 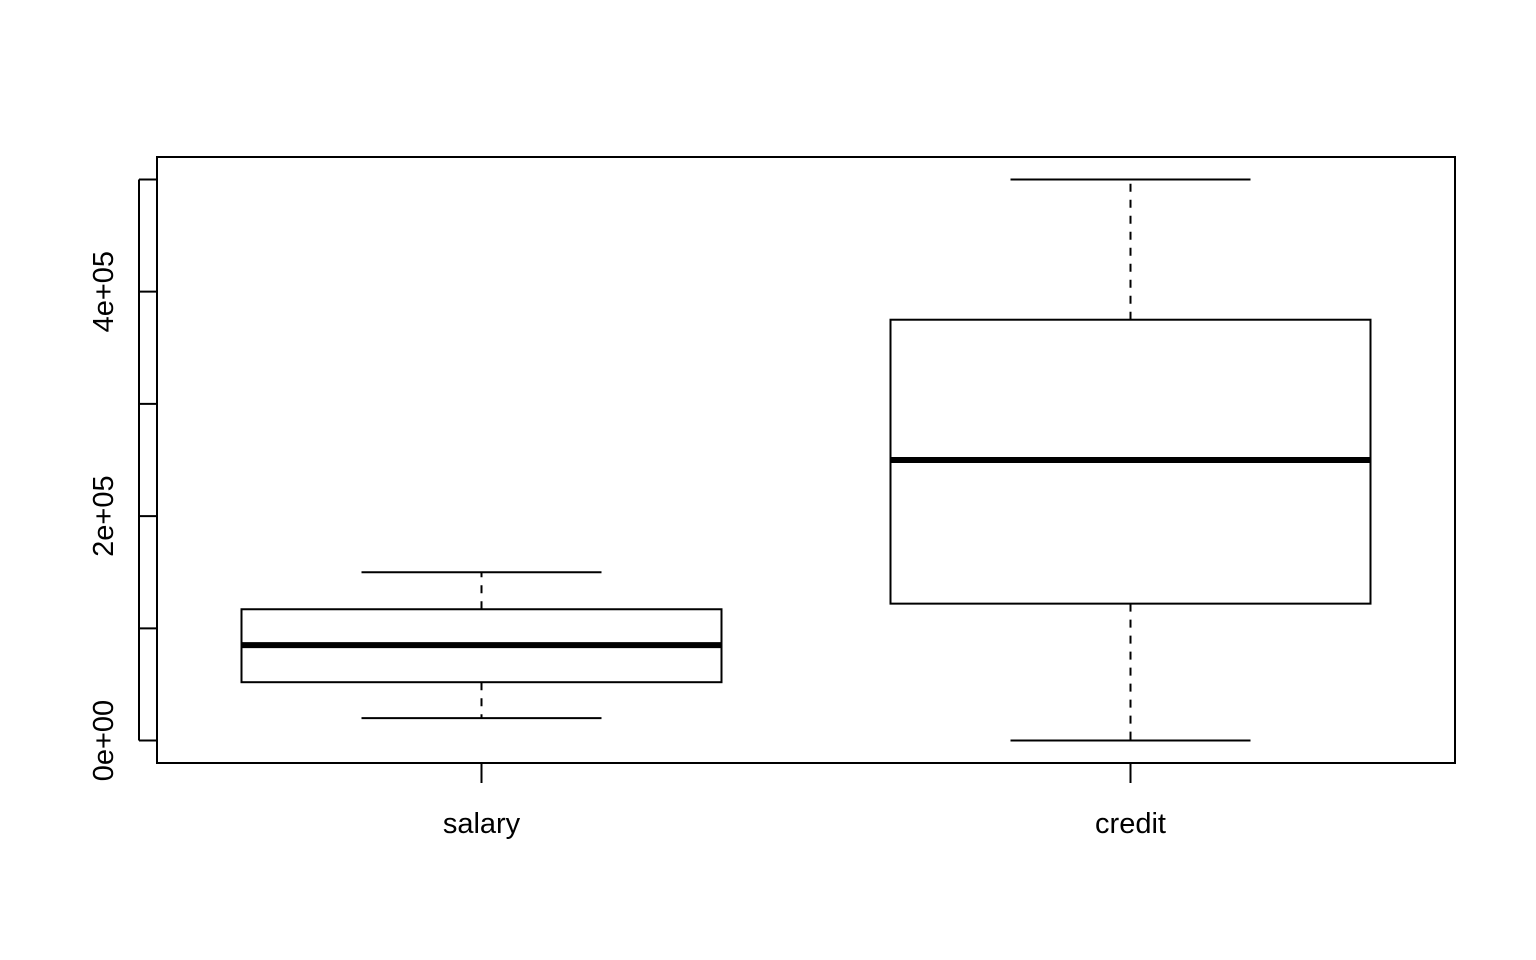 I want to click on y-tick-label: 4e+05, so click(x=104, y=291).